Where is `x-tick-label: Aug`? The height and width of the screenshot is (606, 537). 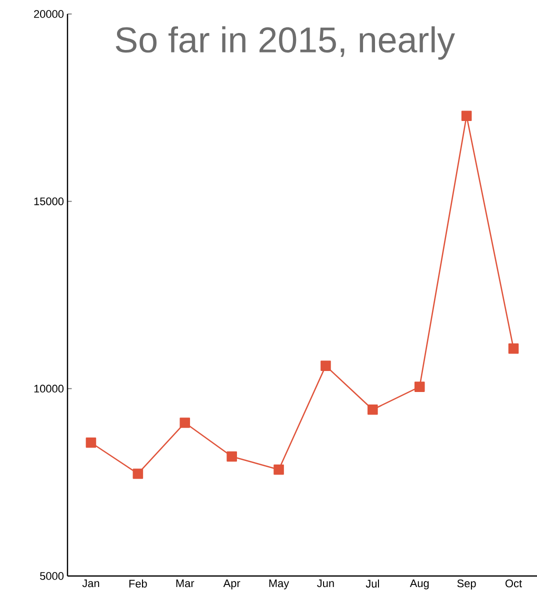 x-tick-label: Aug is located at coordinates (419, 585).